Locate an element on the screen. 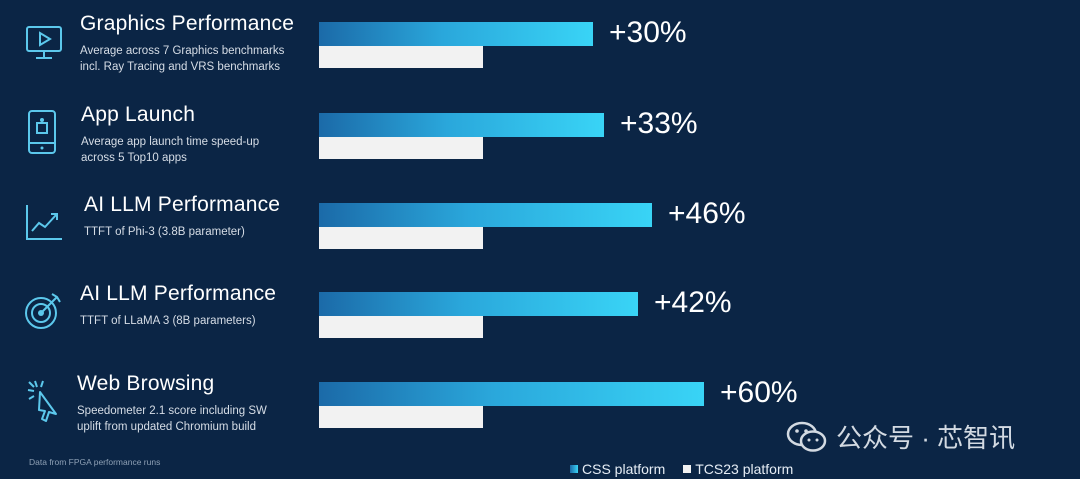 The width and height of the screenshot is (1080, 479). data-label: +30% is located at coordinates (648, 32).